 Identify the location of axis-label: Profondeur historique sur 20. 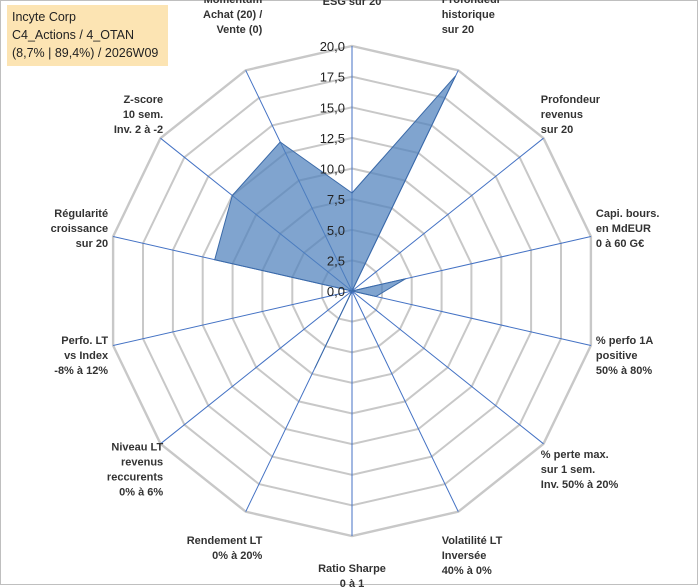
(472, 18).